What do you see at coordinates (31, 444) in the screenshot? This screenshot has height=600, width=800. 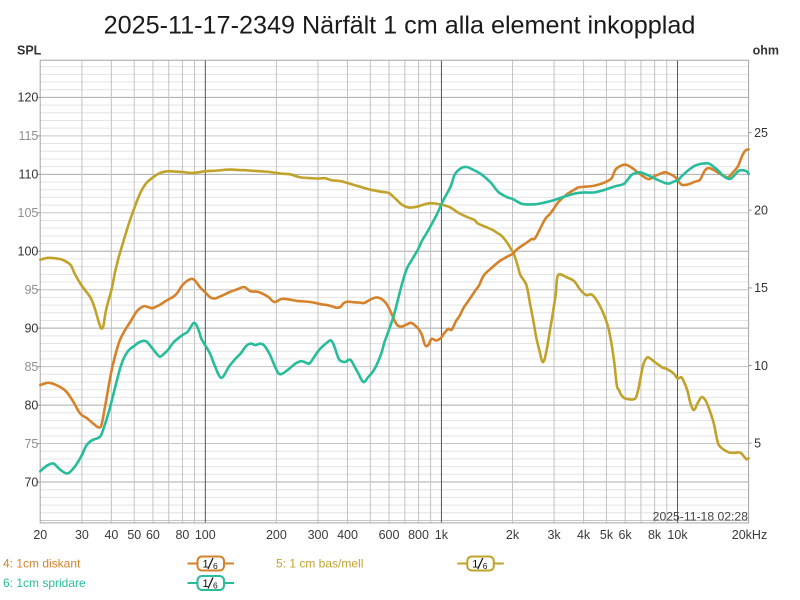 I see `svg-text: 75` at bounding box center [31, 444].